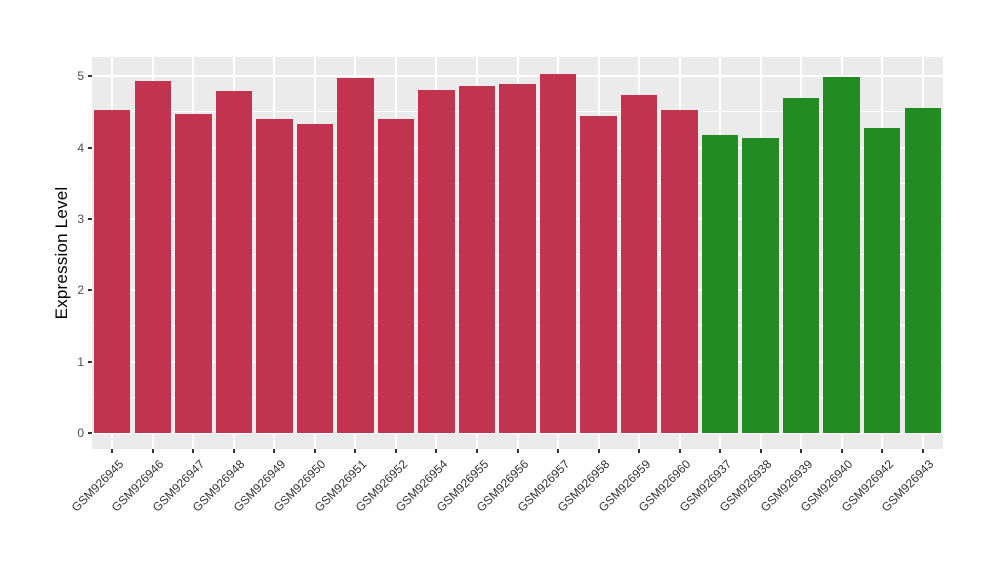  Describe the element at coordinates (882, 280) in the screenshot. I see `bar-GSM926942` at that location.